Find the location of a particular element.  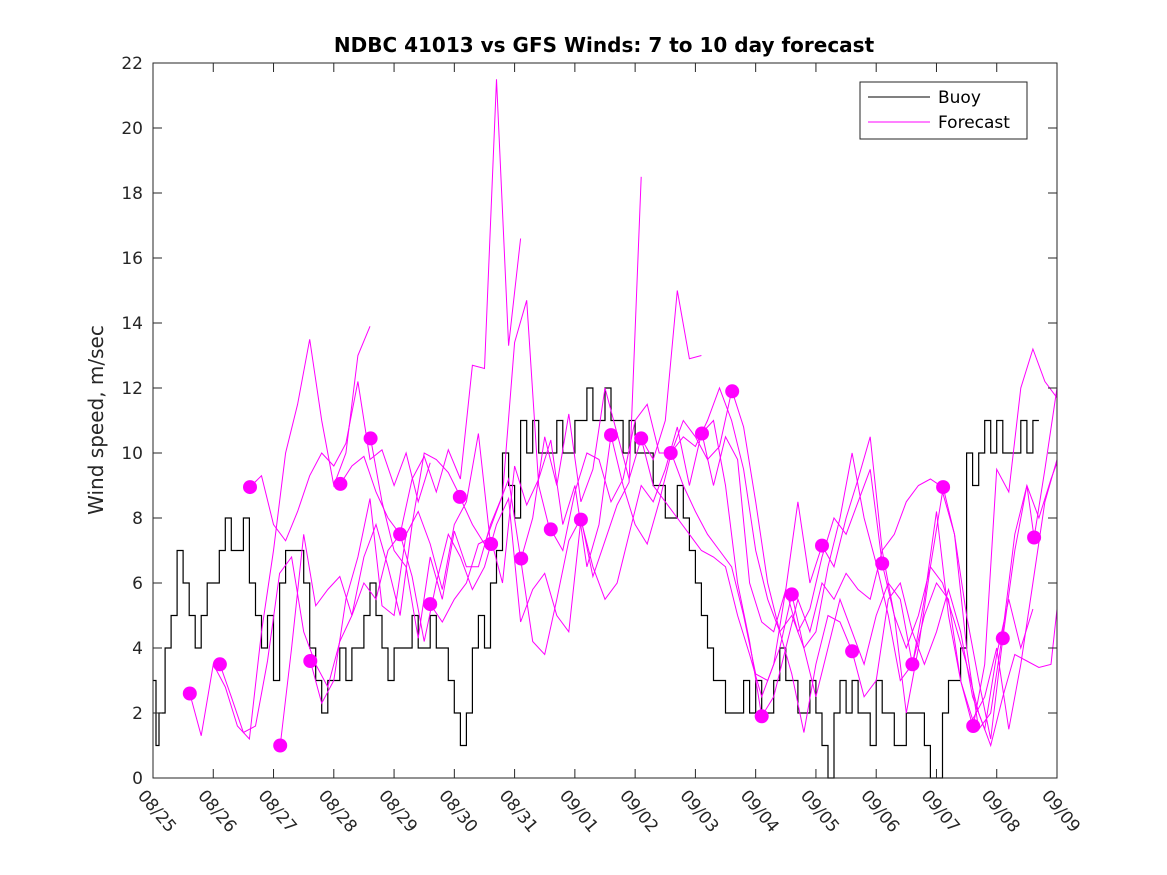

legend: Buoy Forecast is located at coordinates (943, 110).